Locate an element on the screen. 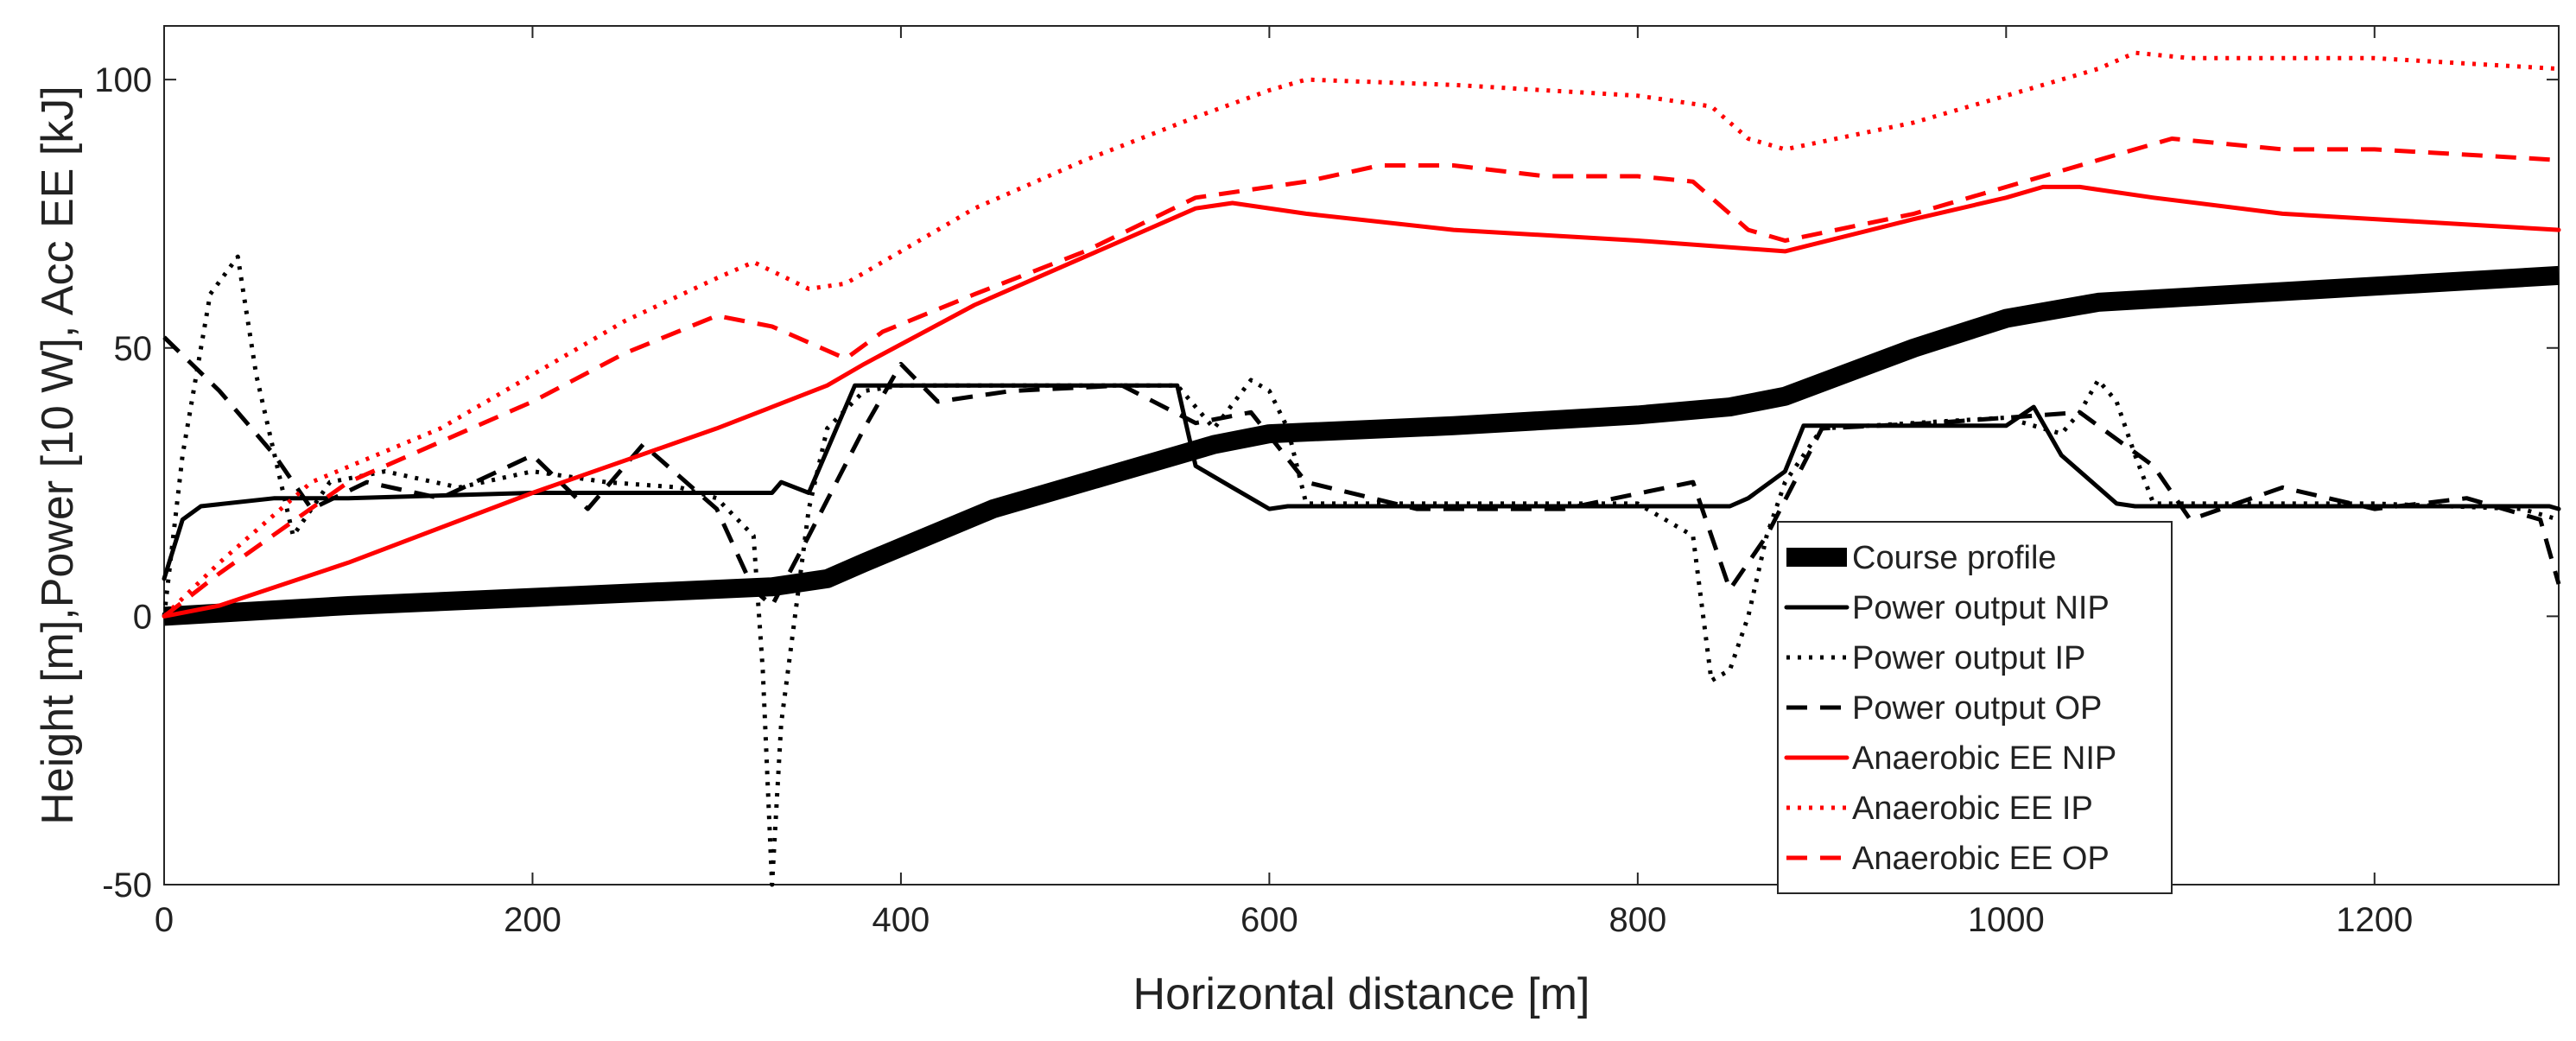 The width and height of the screenshot is (2576, 1041). legend-label: Anaerobic EE NIP is located at coordinates (1984, 758).